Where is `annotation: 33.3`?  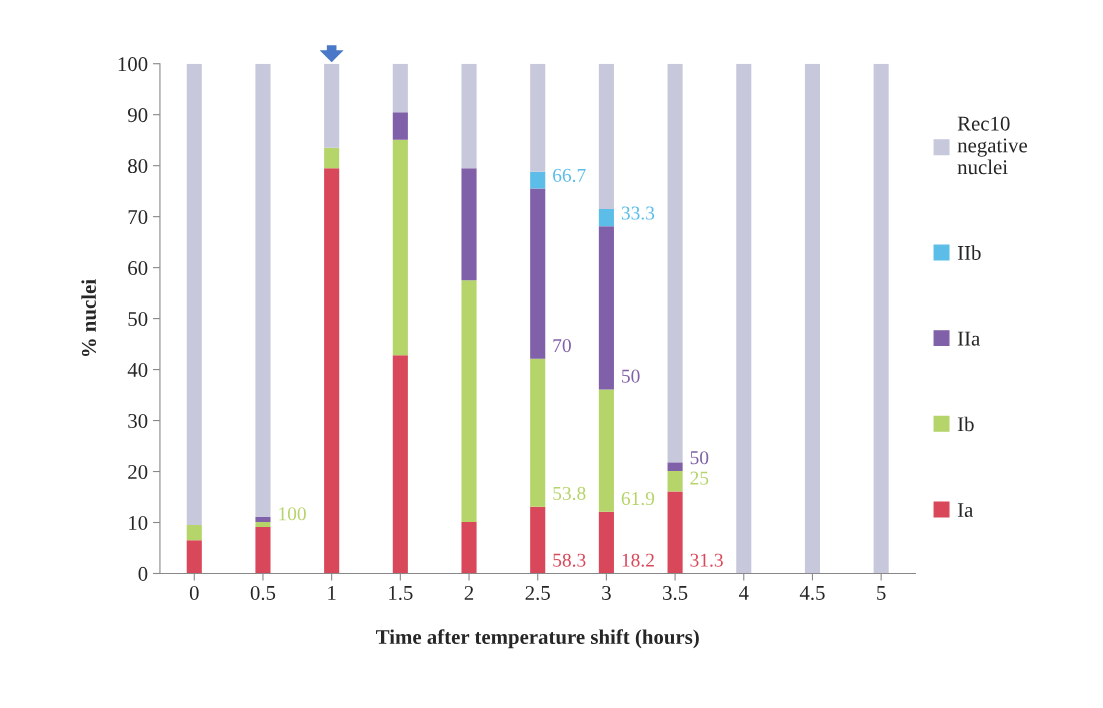 annotation: 33.3 is located at coordinates (638, 213).